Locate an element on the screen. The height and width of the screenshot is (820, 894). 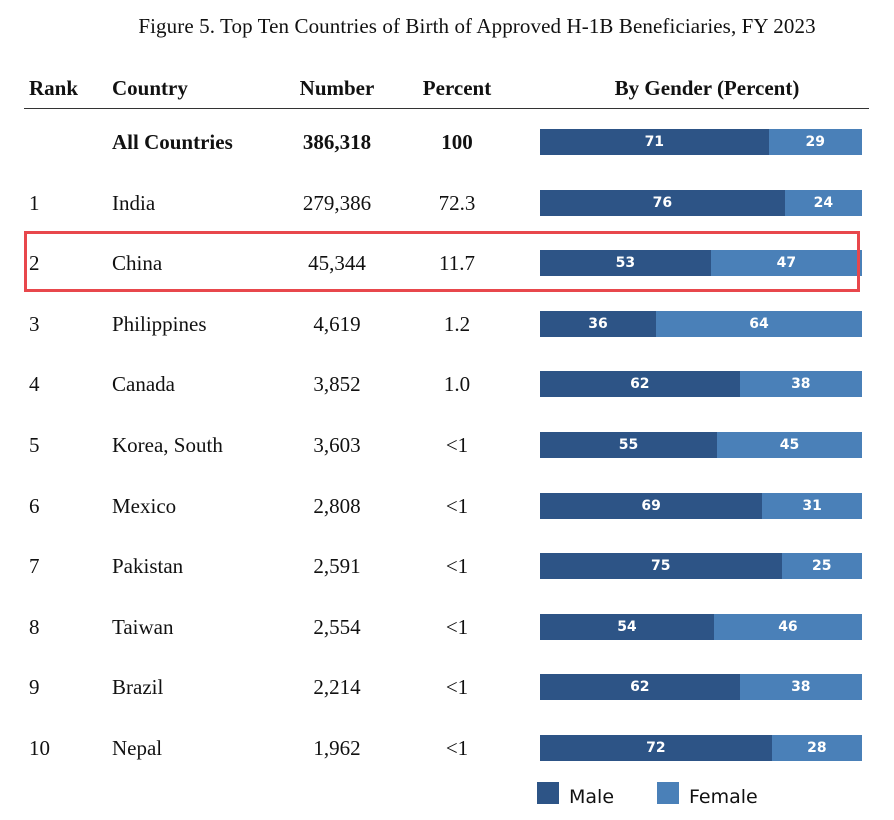
rank-cell: 2 is located at coordinates (34, 263).